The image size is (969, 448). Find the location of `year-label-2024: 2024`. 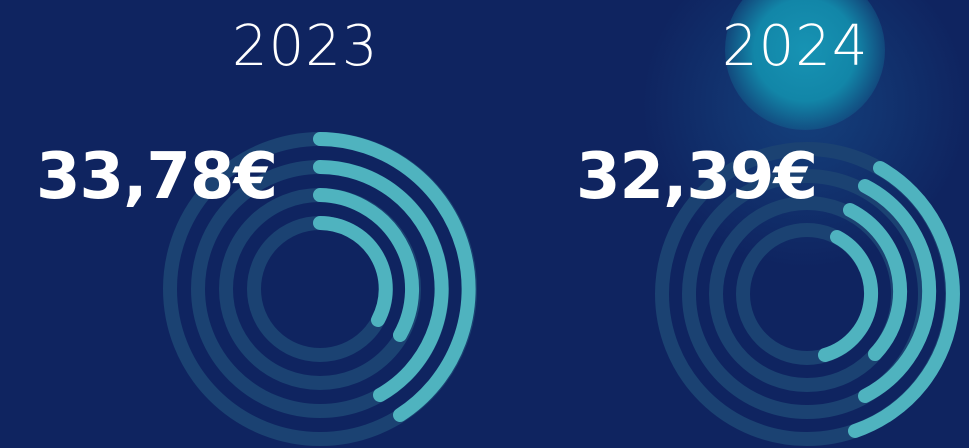

year-label-2024: 2024 is located at coordinates (795, 46).